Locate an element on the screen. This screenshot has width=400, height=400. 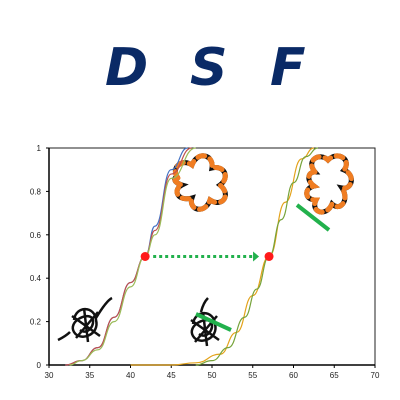
x-tick-label: 35 is located at coordinates (89, 375).